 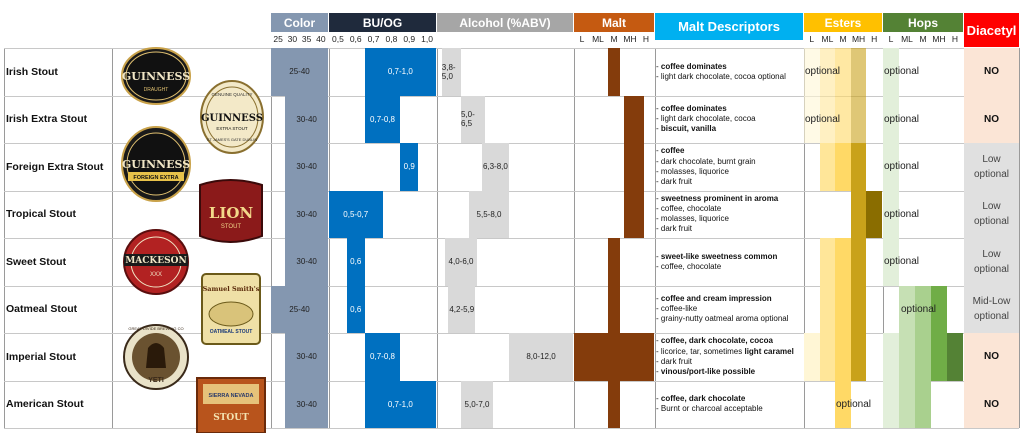 What do you see at coordinates (725, 351) in the screenshot?
I see `descriptor-line: - licorice, tar, sometimes light caramel` at bounding box center [725, 351].